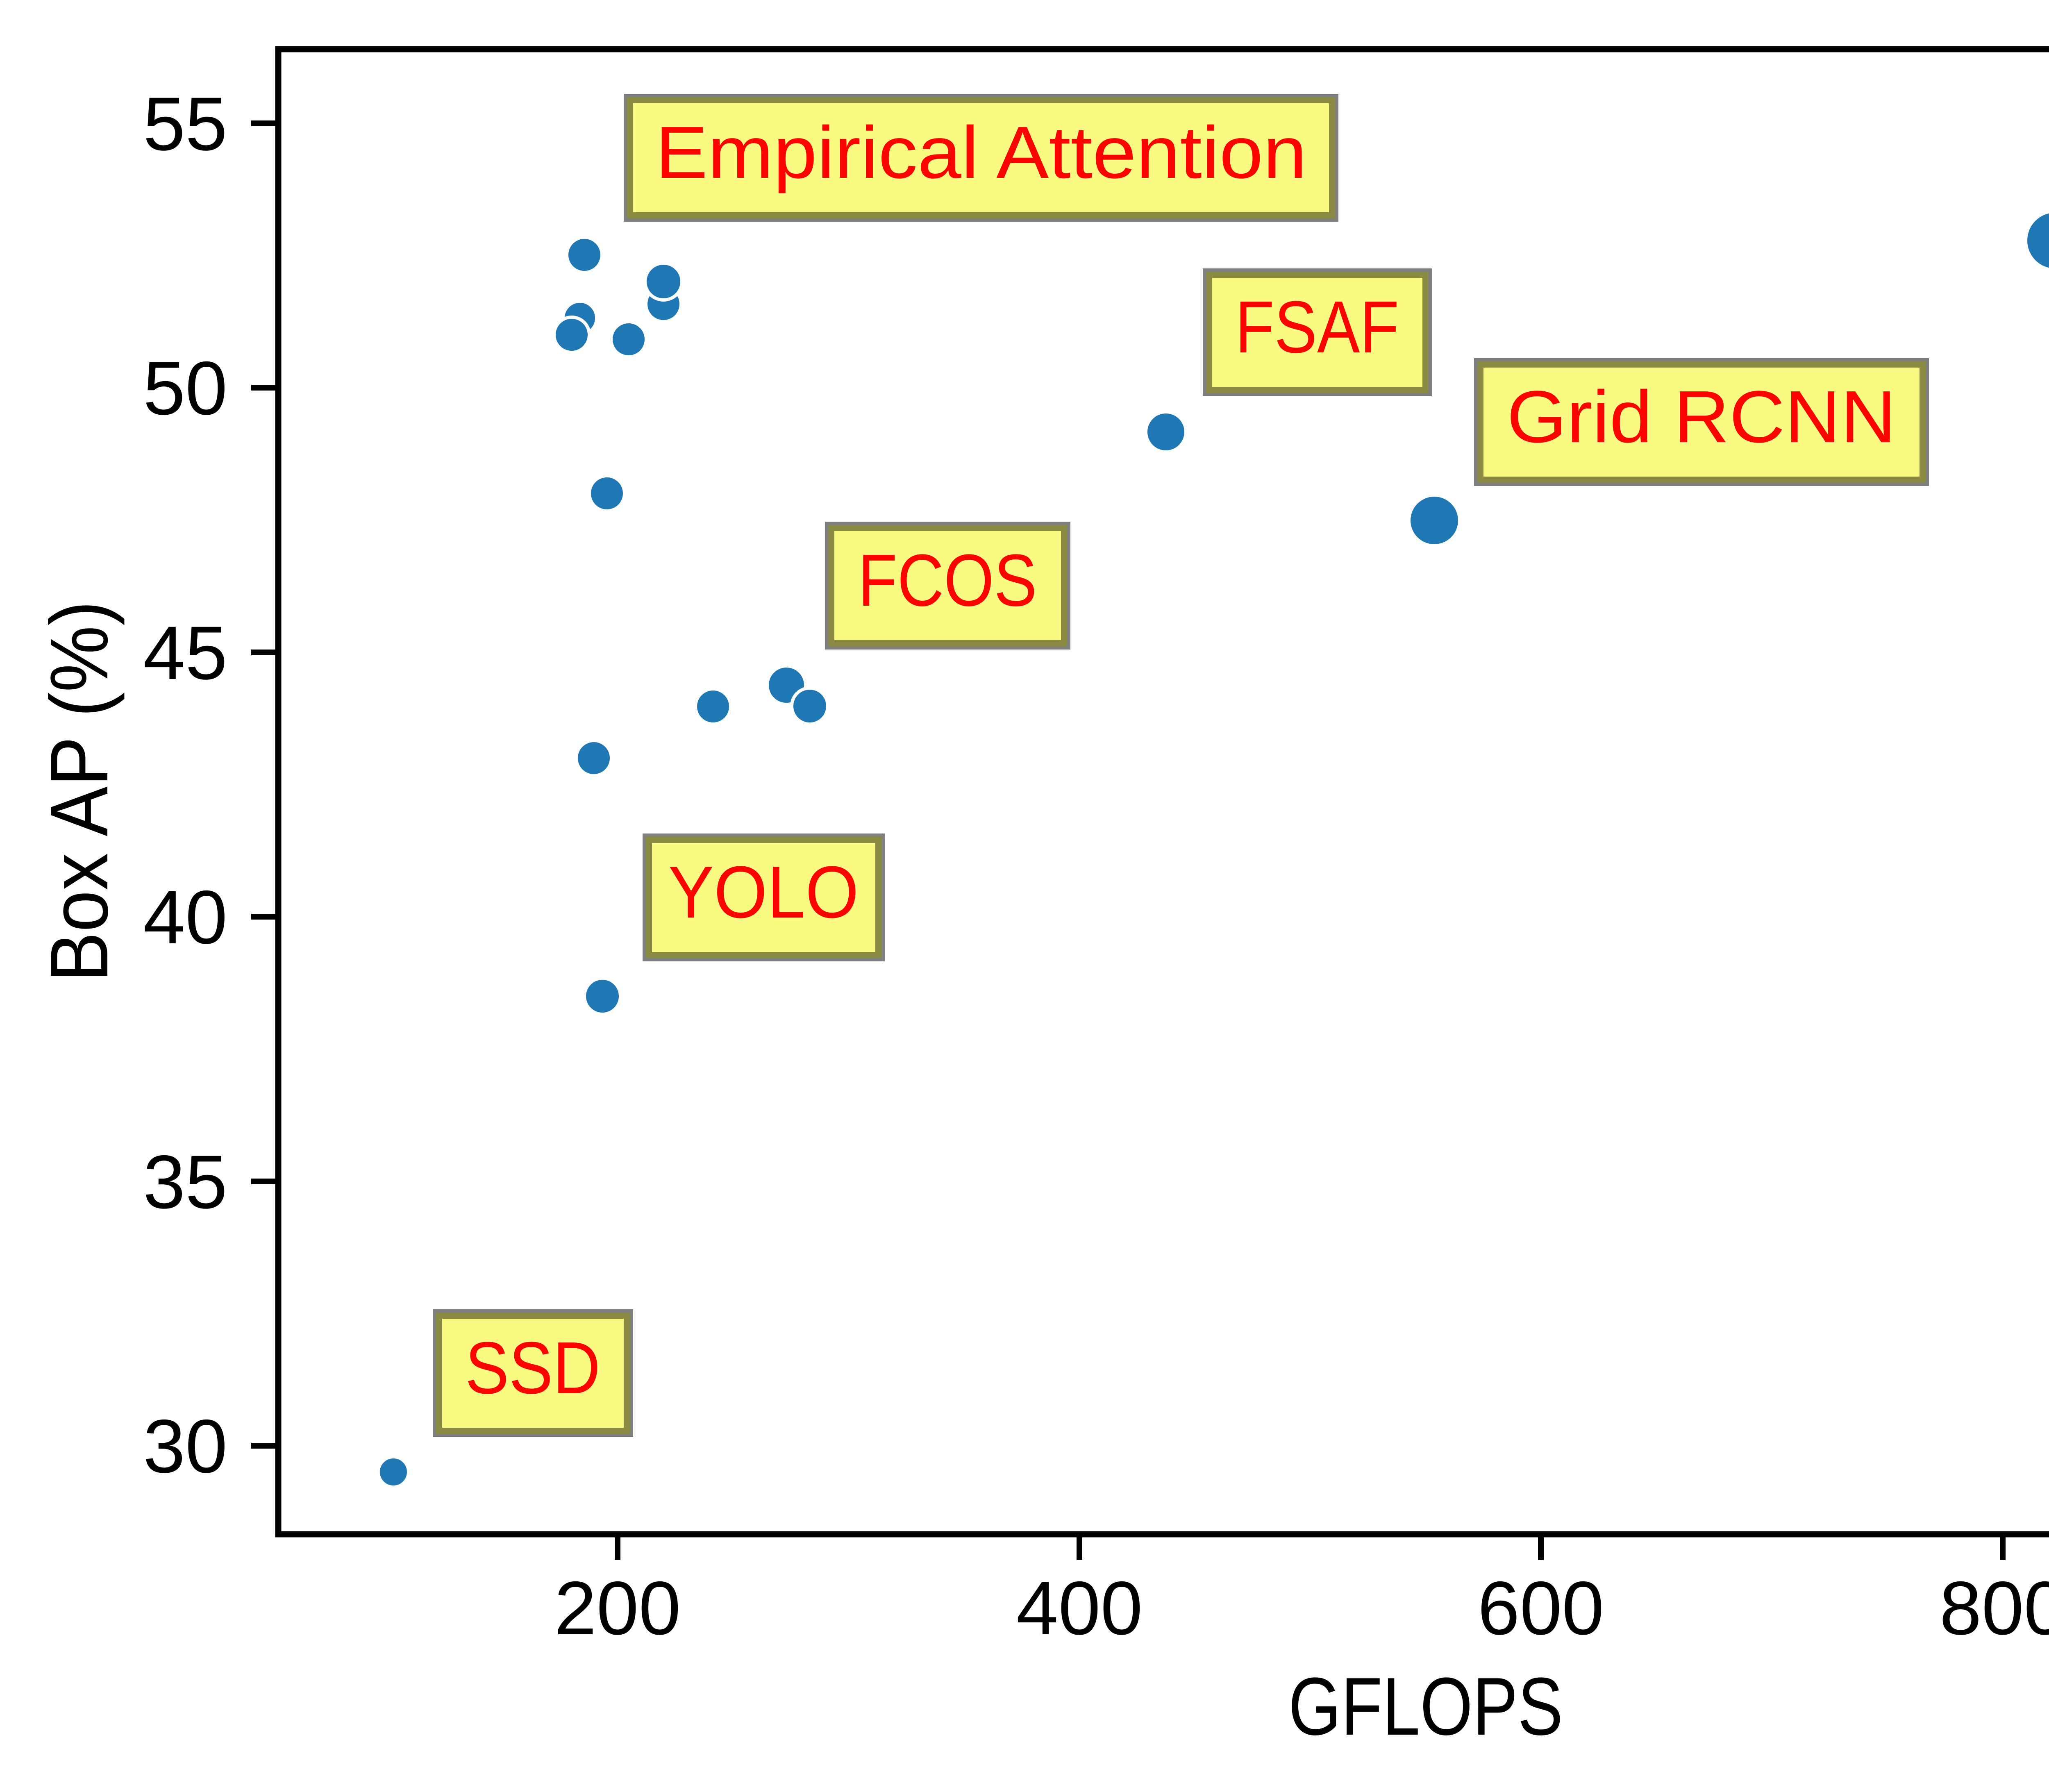 This screenshot has height=1792, width=2049. I want to click on svg-text: 600, so click(1541, 1608).